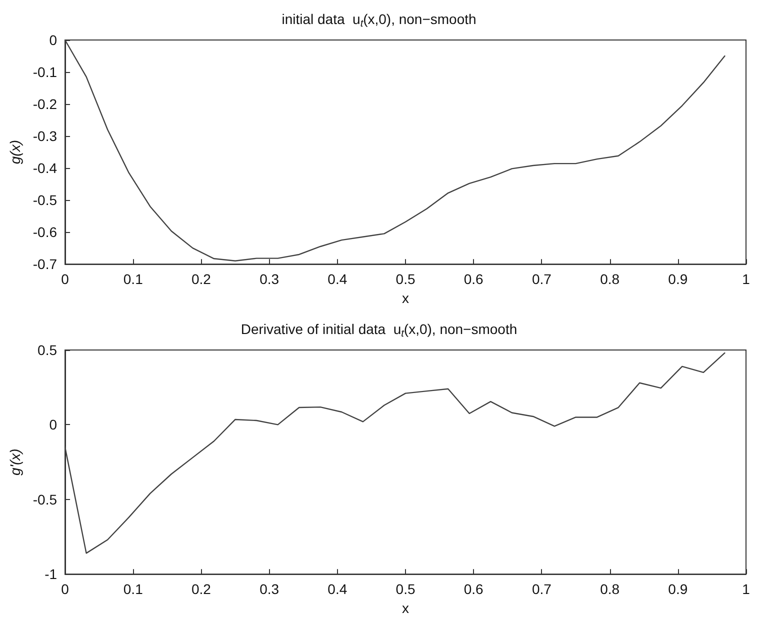 The height and width of the screenshot is (621, 758). Describe the element at coordinates (15, 152) in the screenshot. I see `y-axis-title: g(x)` at that location.